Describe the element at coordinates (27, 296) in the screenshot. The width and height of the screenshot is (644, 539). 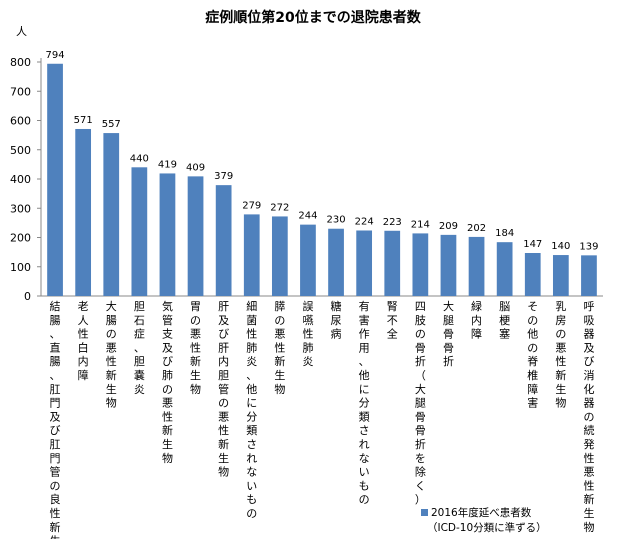
I see `y-tick-label: 0` at that location.